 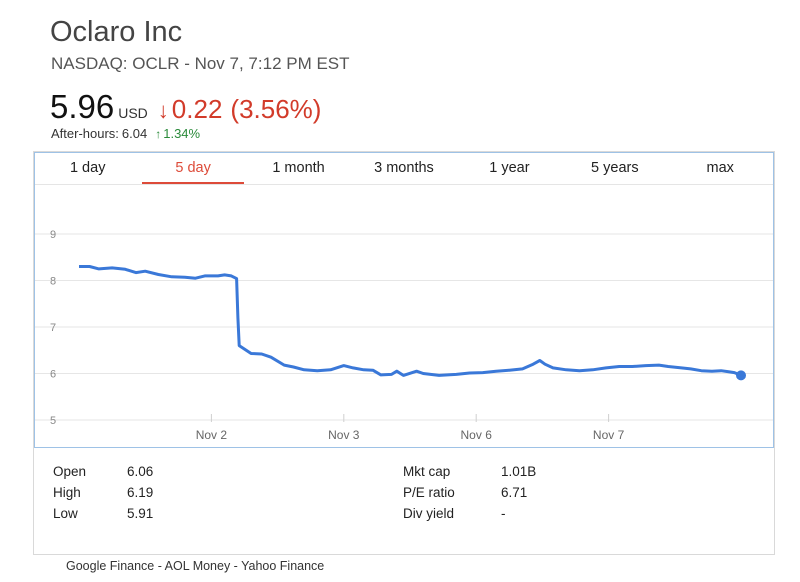 What do you see at coordinates (53, 282) in the screenshot?
I see `y-tick-label: 8` at bounding box center [53, 282].